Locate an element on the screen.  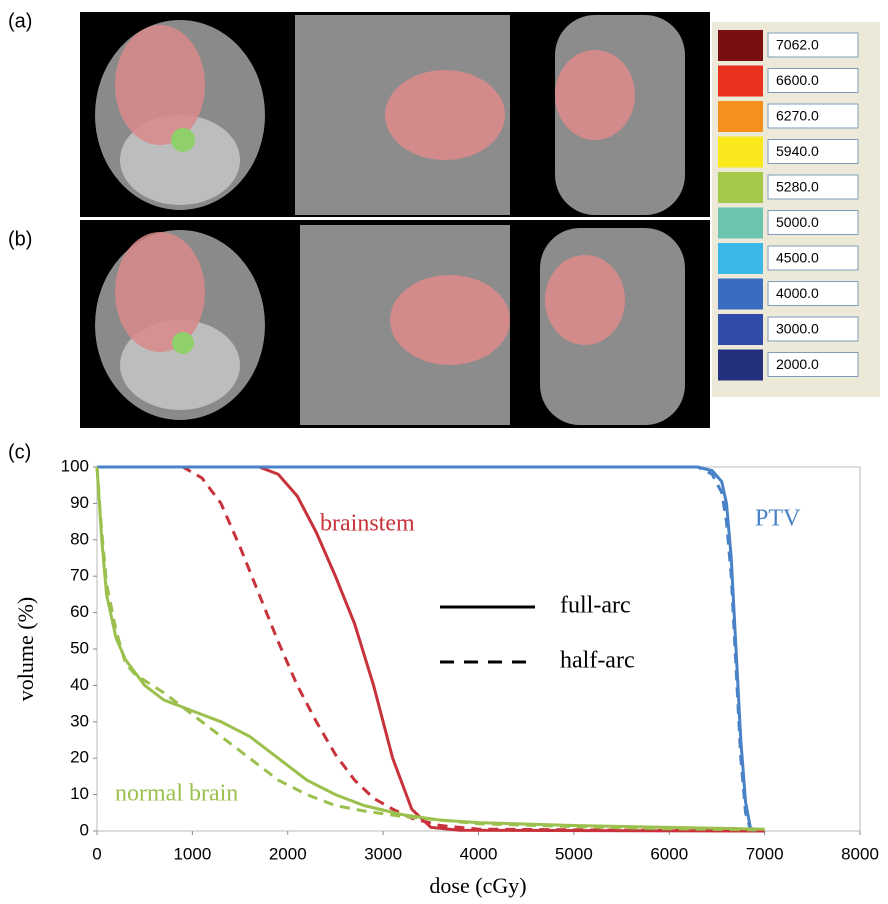
x-tick-label: 5000 is located at coordinates (574, 853).